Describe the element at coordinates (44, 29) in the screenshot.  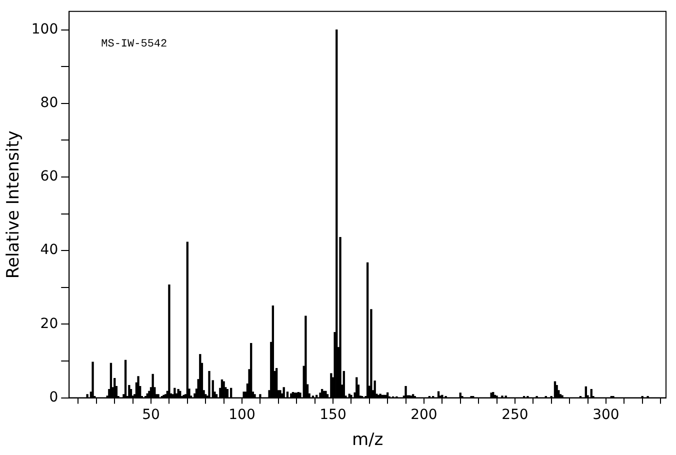
I see `y-tick-label: 100` at that location.